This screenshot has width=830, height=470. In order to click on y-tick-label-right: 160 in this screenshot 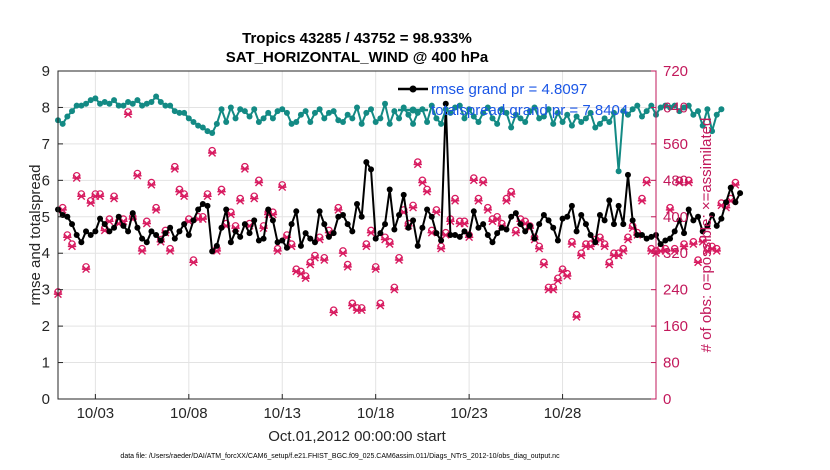, I will do `click(675, 326)`.